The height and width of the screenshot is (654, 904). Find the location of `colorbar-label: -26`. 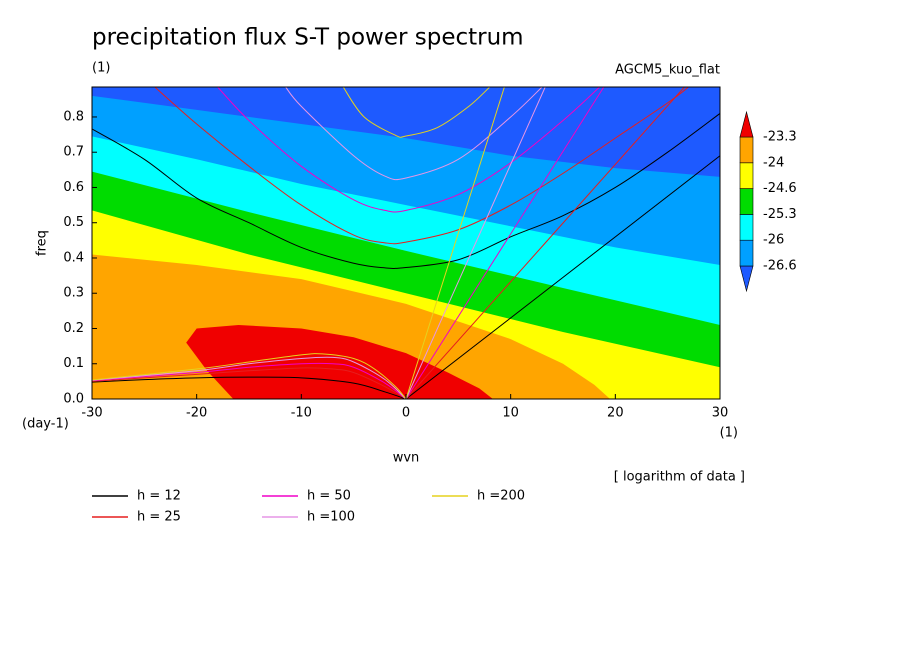

colorbar-label: -26 is located at coordinates (773, 240).